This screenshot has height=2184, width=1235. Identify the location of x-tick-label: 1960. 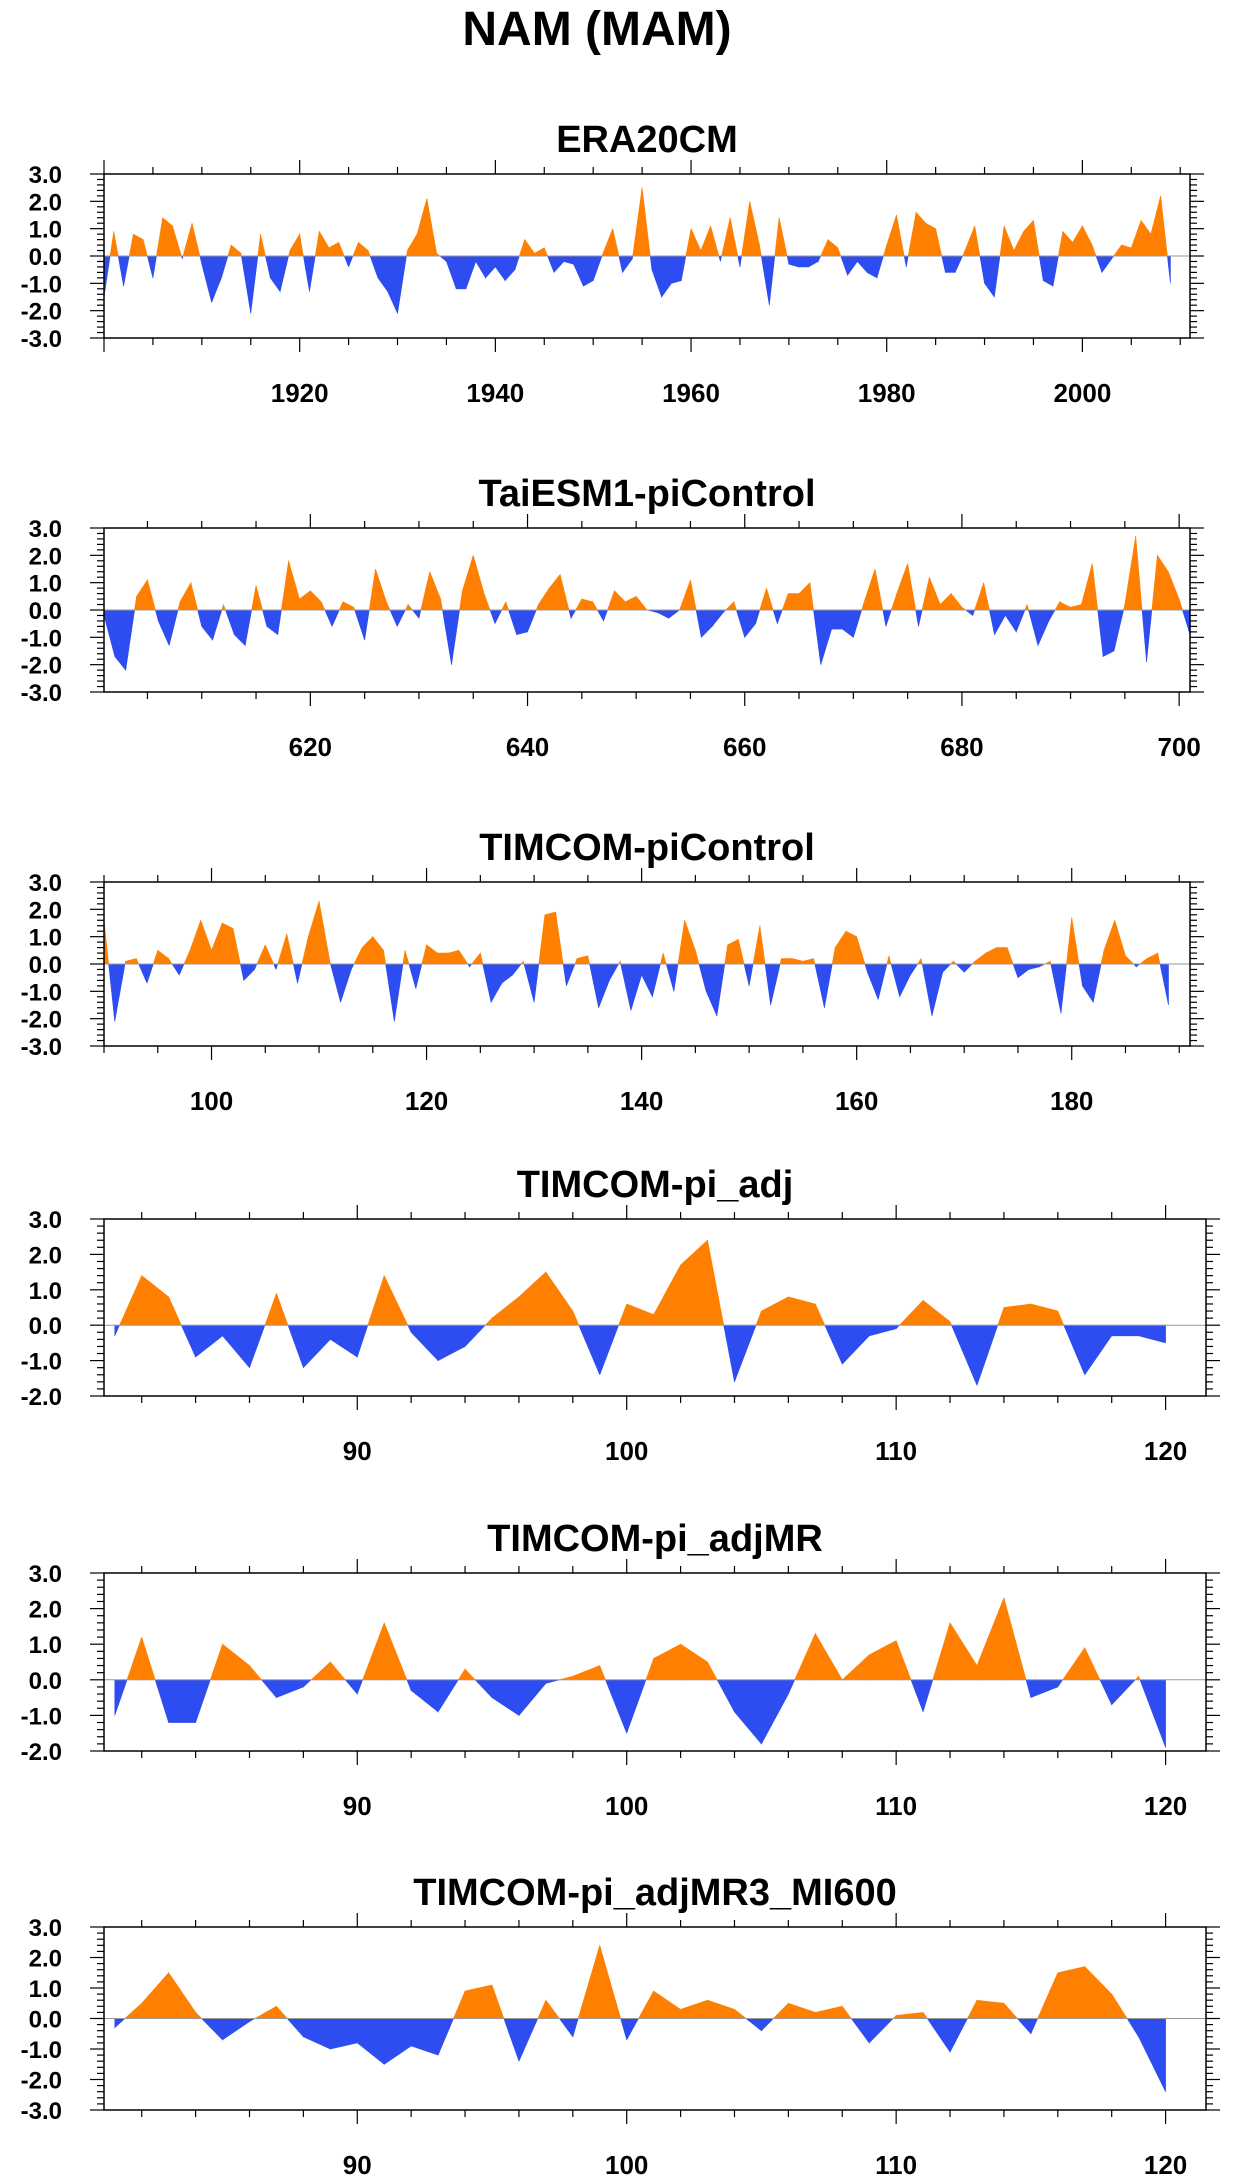
(691, 393).